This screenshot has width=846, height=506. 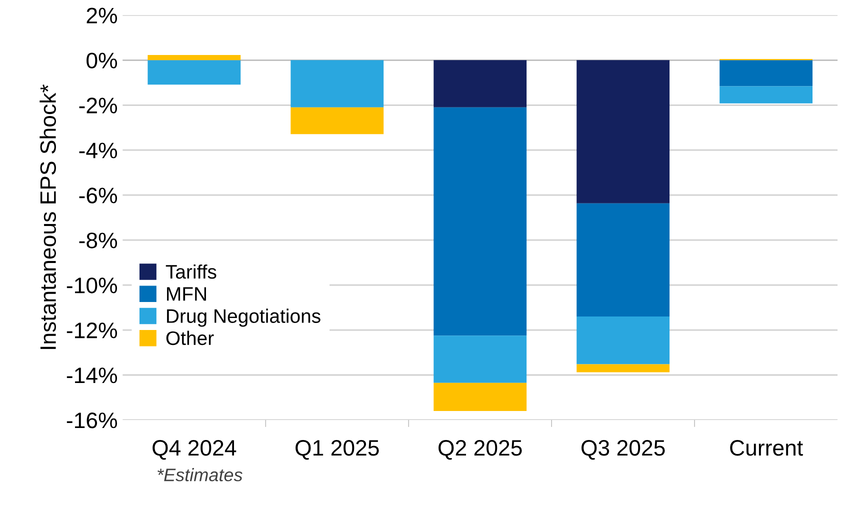 I want to click on x-tick-label: Current, so click(x=766, y=448).